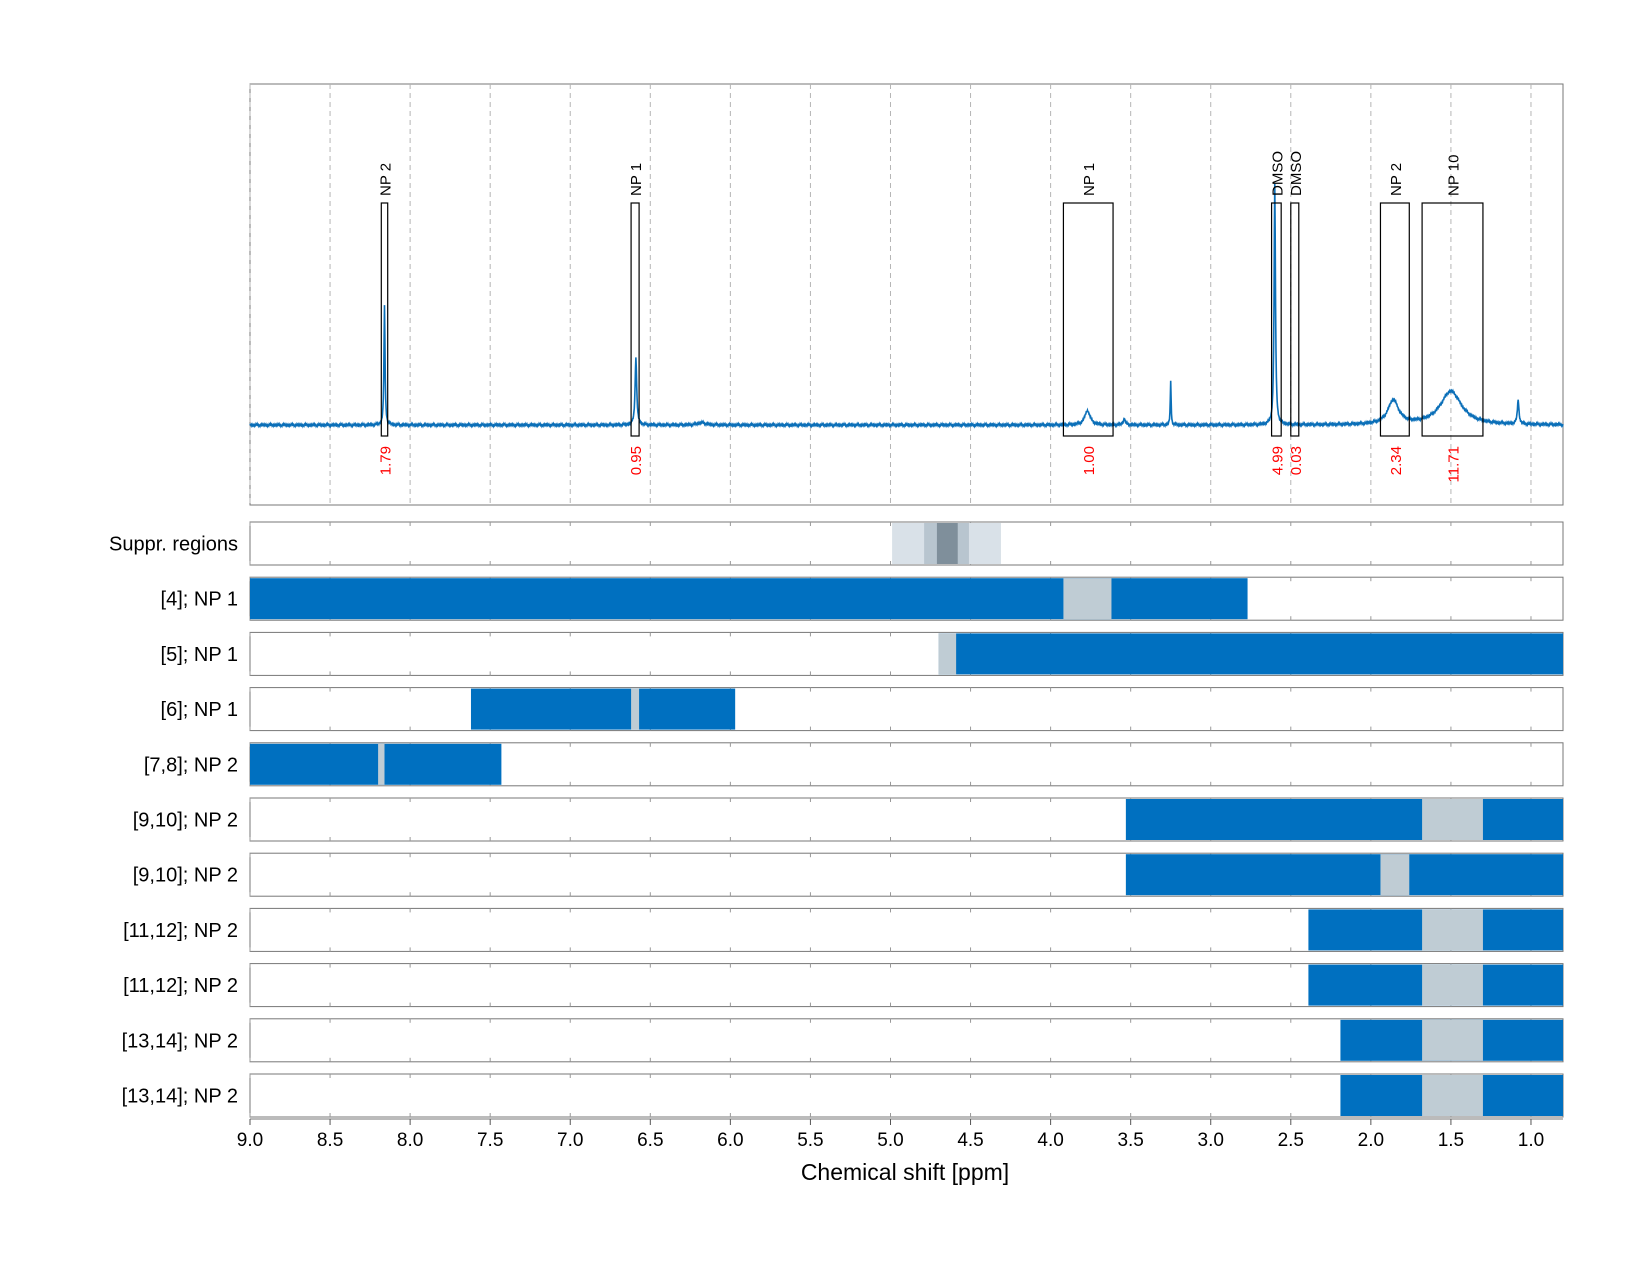 The width and height of the screenshot is (1651, 1275). Describe the element at coordinates (905, 1172) in the screenshot. I see `x-axis-label: Chemical shift [ppm]` at that location.